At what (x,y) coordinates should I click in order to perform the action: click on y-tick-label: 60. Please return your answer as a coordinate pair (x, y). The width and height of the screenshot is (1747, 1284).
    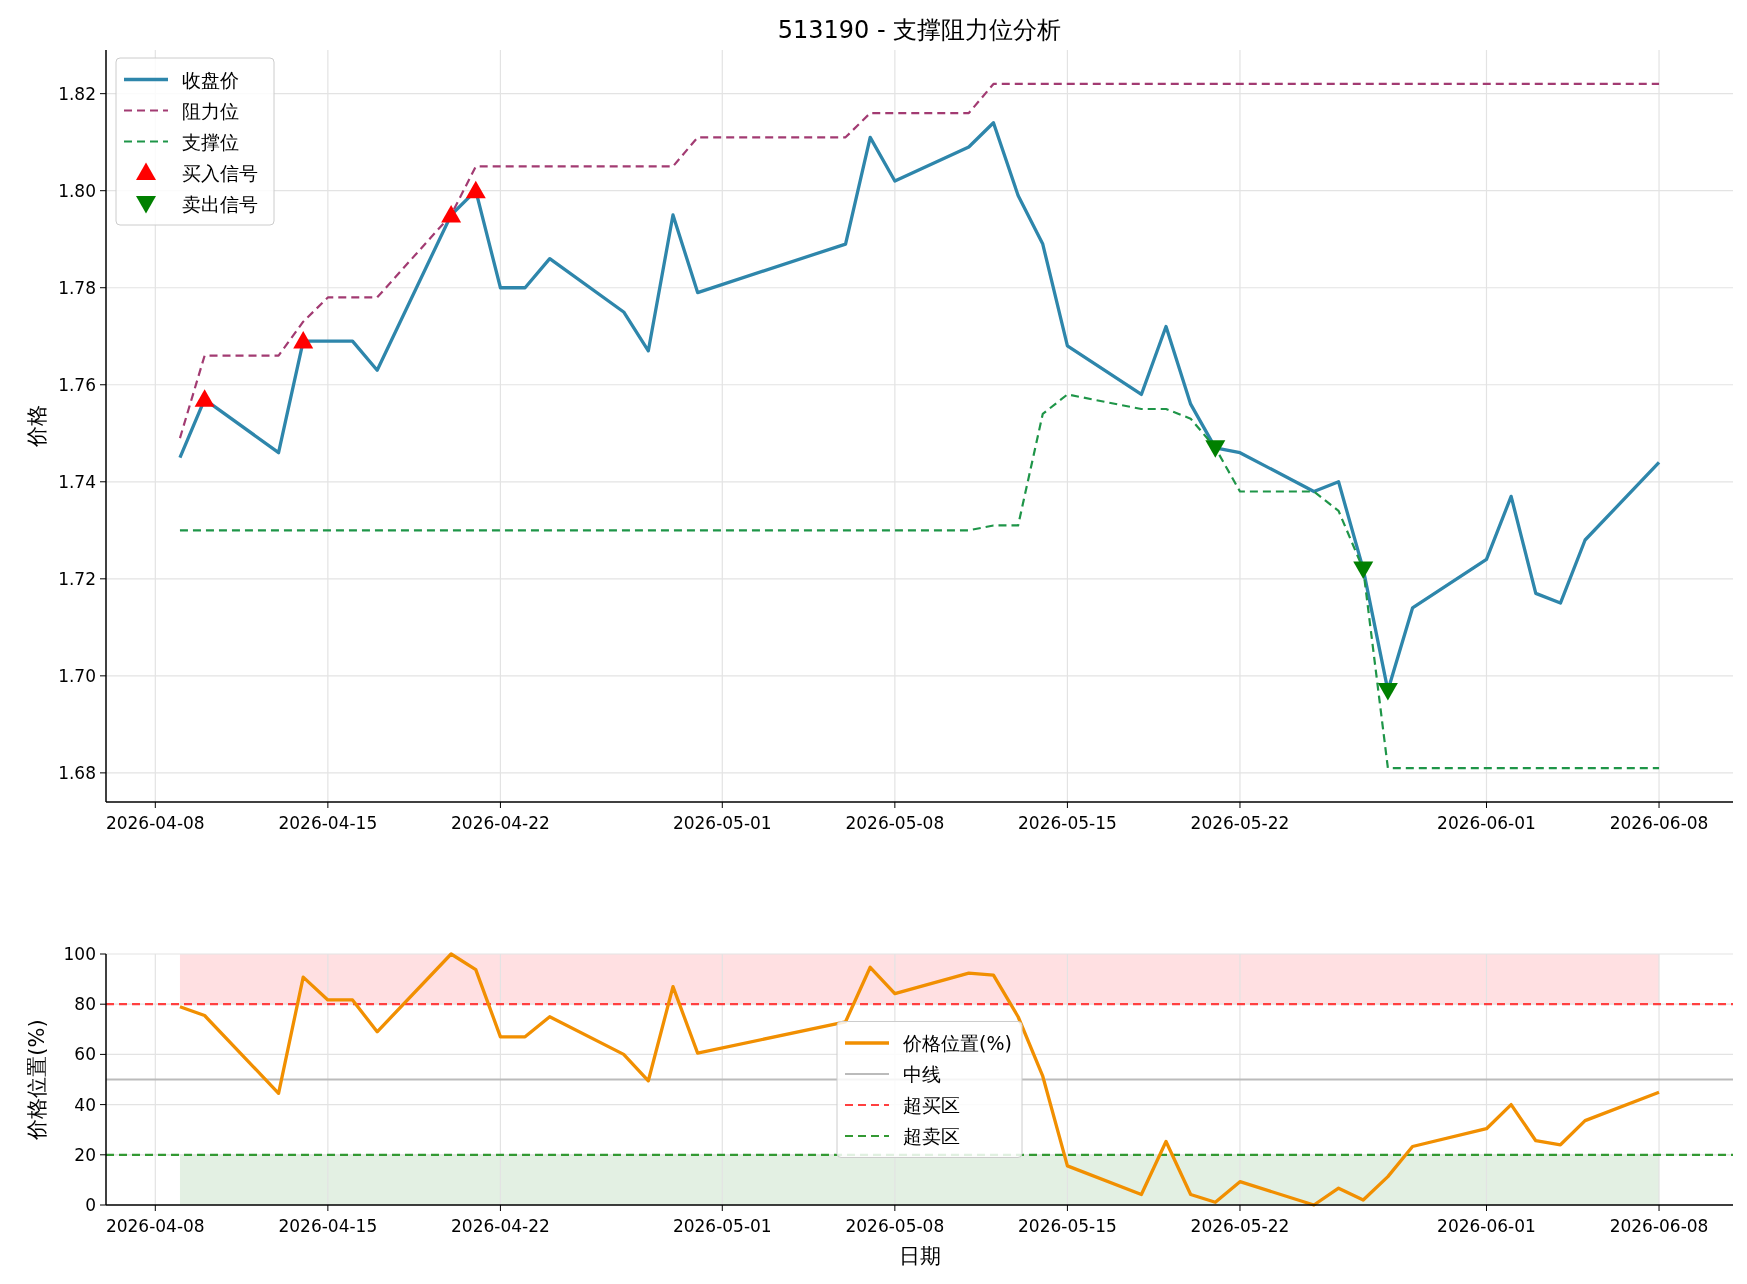
    Looking at the image, I should click on (85, 1054).